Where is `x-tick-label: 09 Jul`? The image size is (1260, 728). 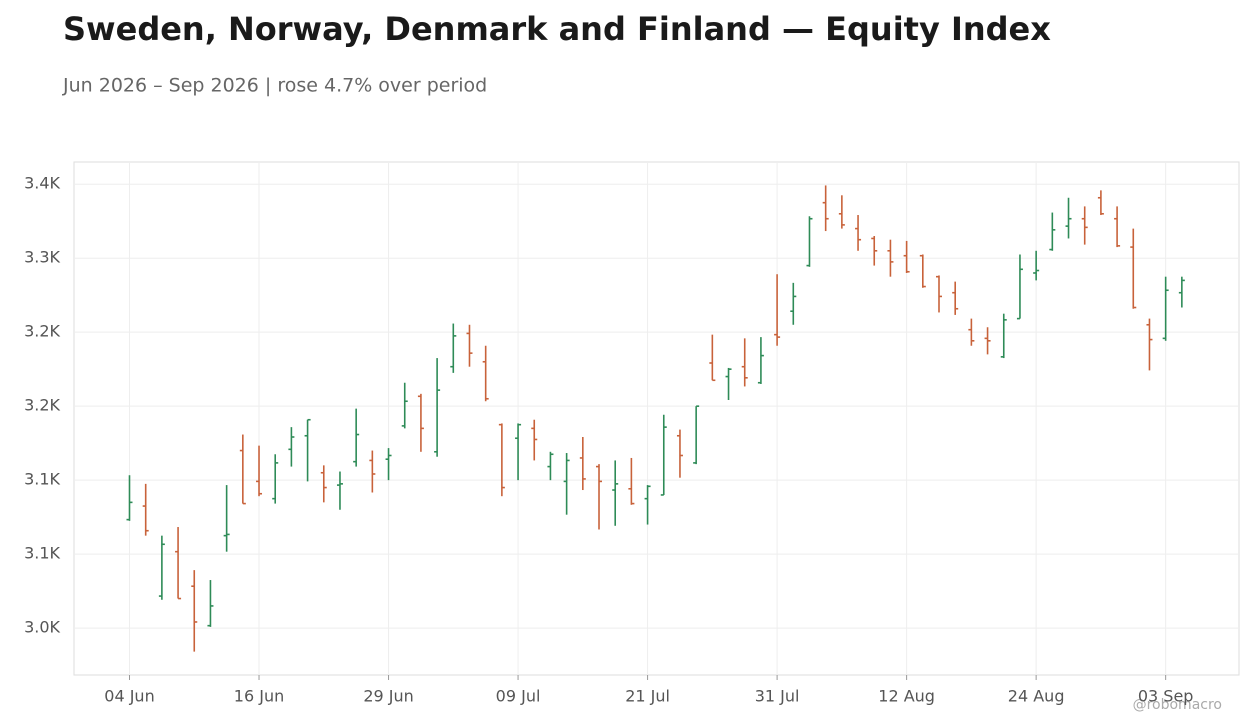 x-tick-label: 09 Jul is located at coordinates (518, 696).